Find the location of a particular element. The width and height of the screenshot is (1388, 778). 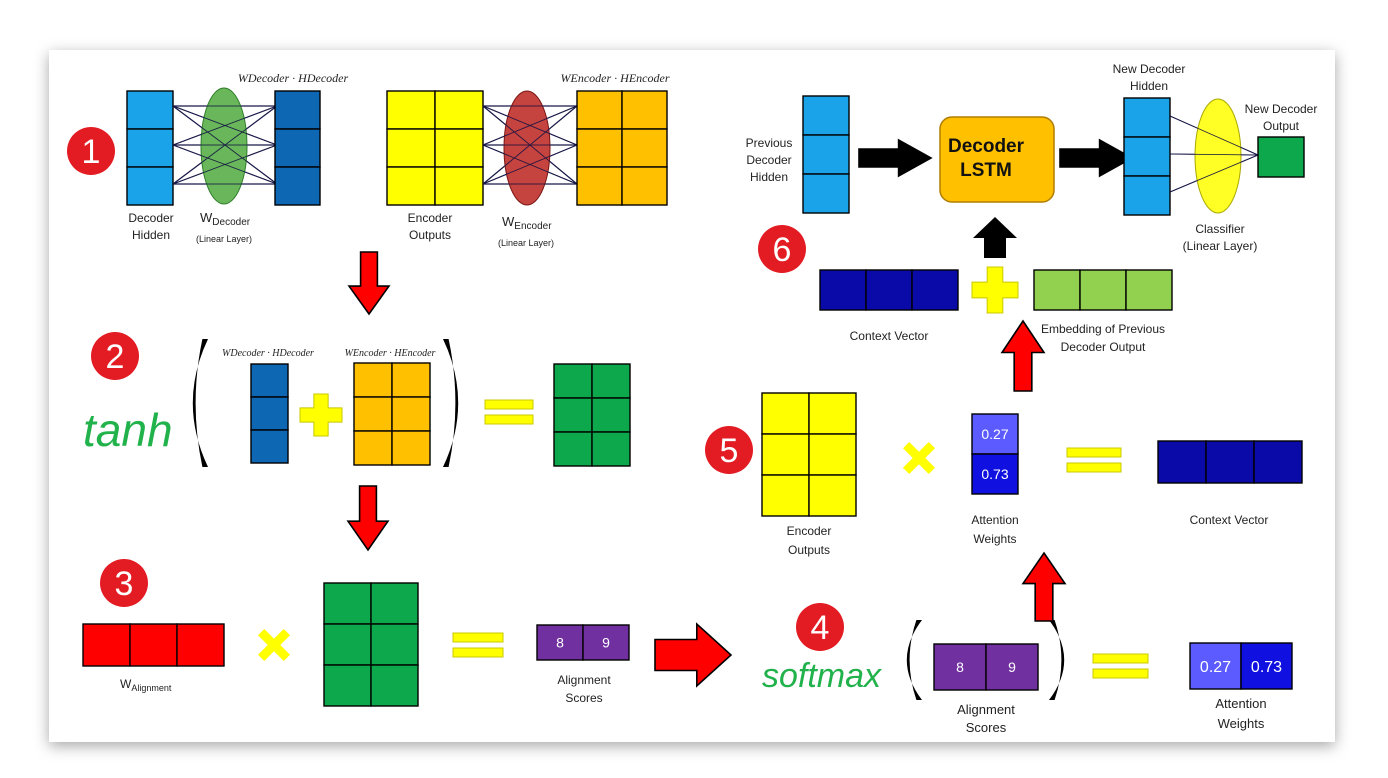

step-2-badge-number: 2 is located at coordinates (115, 357).